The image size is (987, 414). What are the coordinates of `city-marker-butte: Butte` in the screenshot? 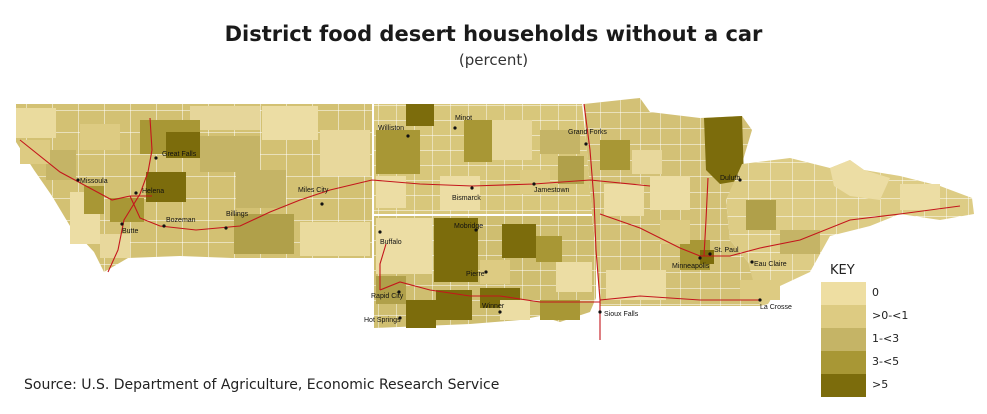 It's located at (129, 228).